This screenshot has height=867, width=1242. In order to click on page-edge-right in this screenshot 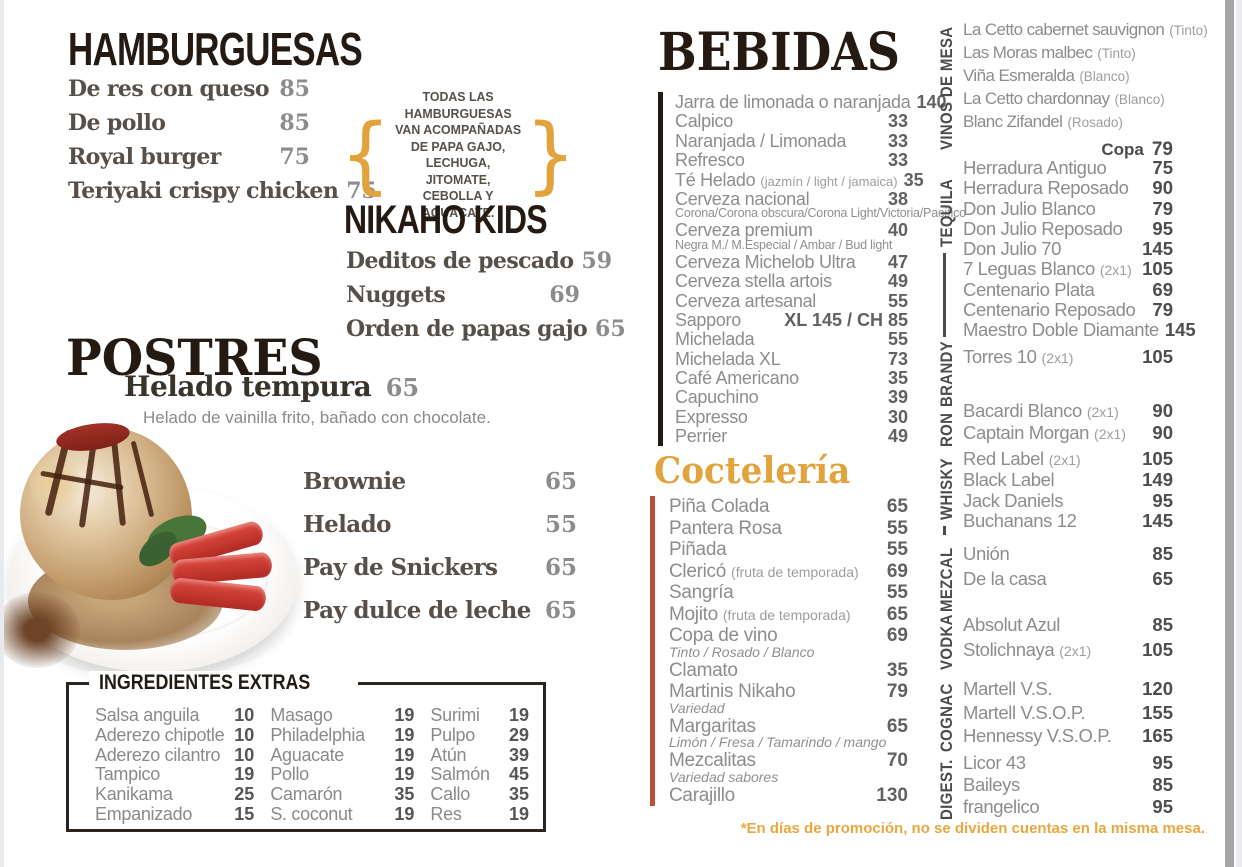, I will do `click(1239, 433)`.